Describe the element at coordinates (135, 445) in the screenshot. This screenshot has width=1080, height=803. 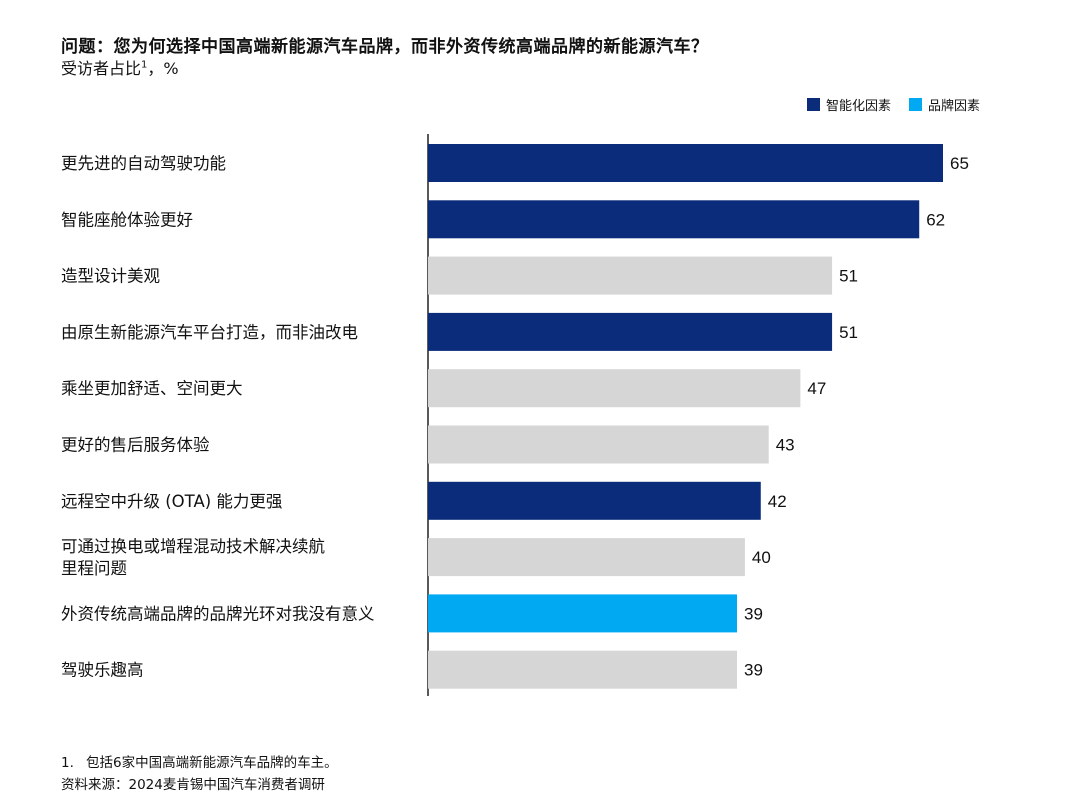
I see `category-label-6: 更好的售后服务体验` at that location.